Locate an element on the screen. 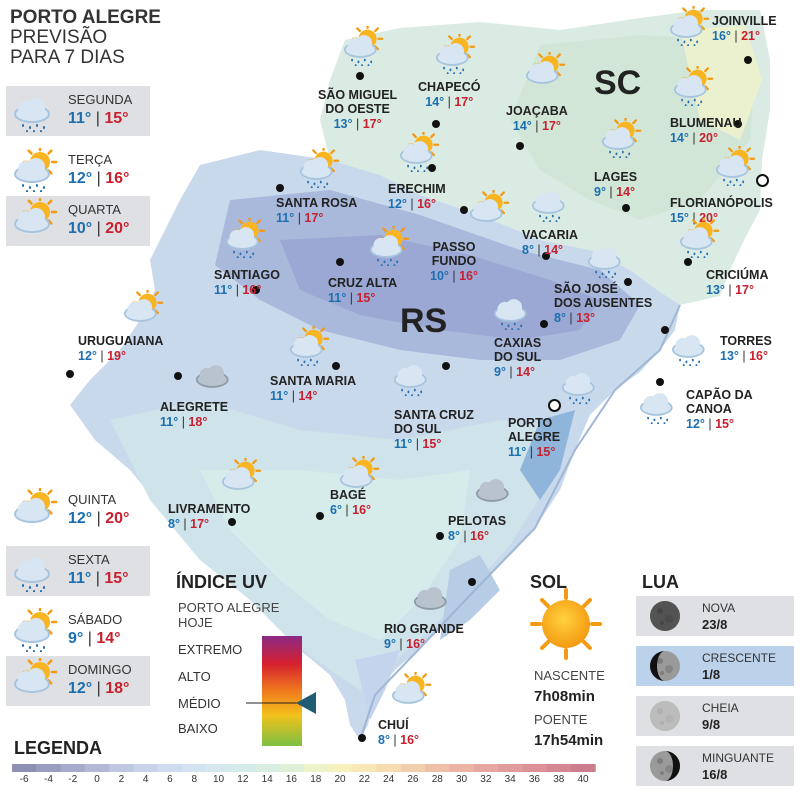  day-row: SEGUNDA 11° | 15° is located at coordinates (78, 111).